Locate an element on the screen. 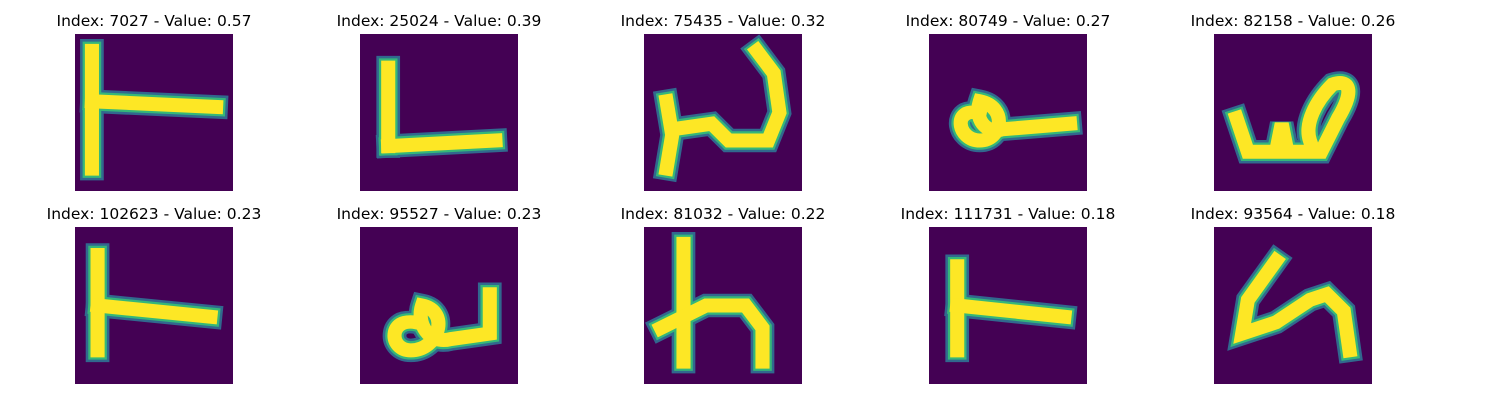 Image resolution: width=1500 pixels, height=400 pixels. image-panel: Index: 7027 - Value: 0.57 is located at coordinates (154, 107).